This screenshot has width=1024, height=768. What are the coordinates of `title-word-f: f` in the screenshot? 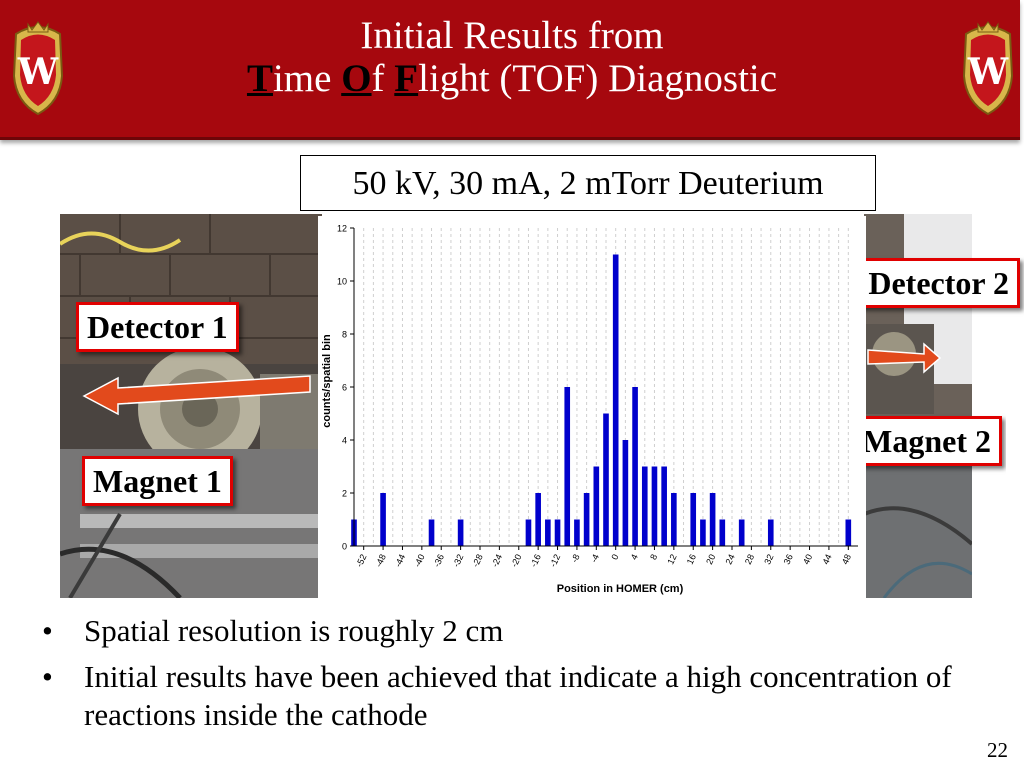 It's located at (383, 78).